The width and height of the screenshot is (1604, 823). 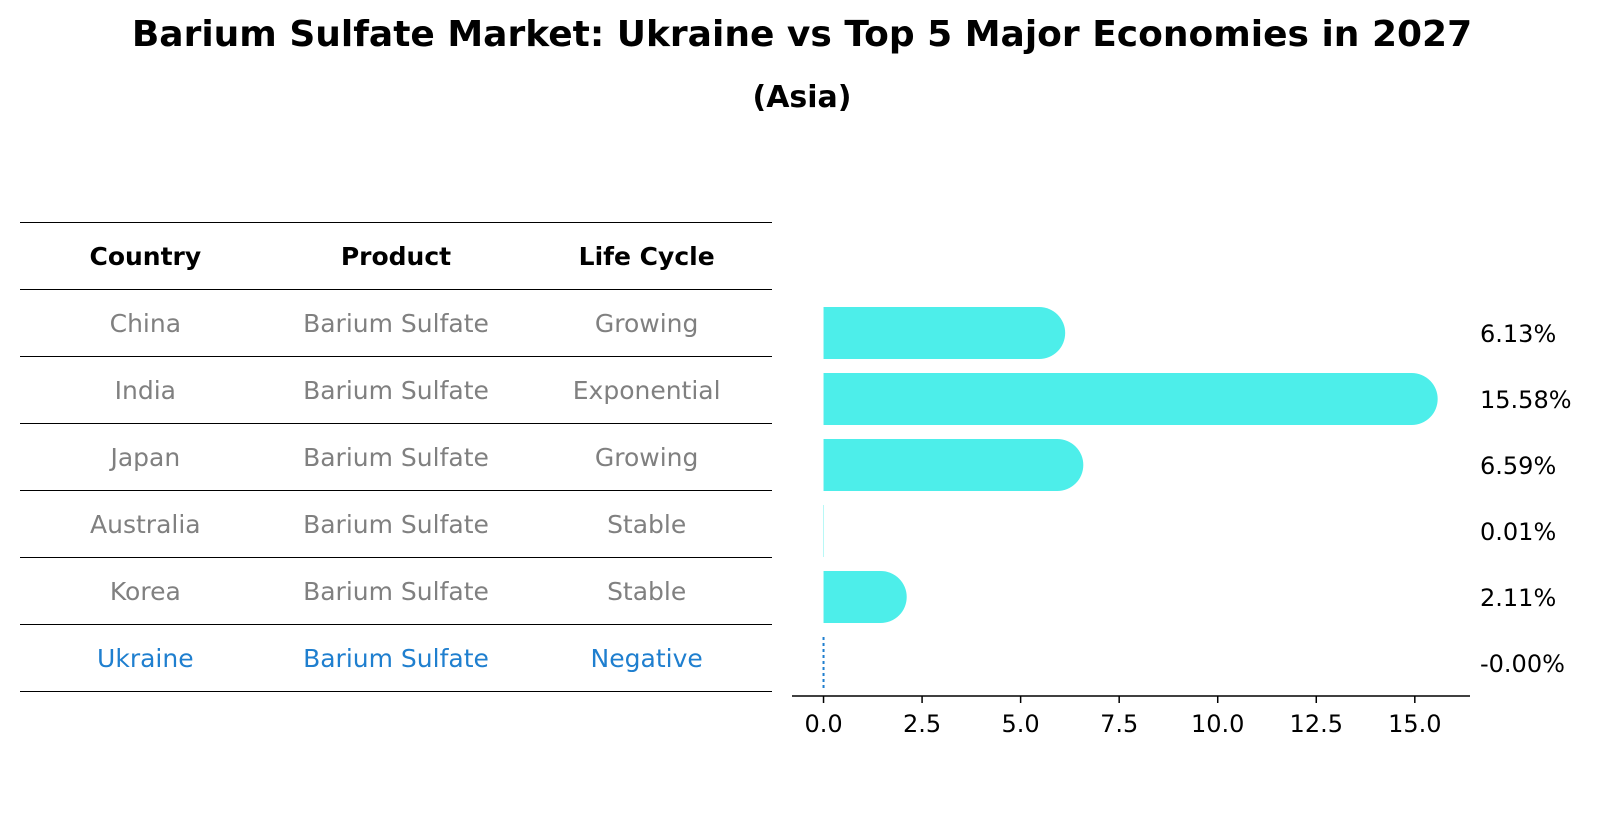 What do you see at coordinates (1130, 399) in the screenshot?
I see `bar-india` at bounding box center [1130, 399].